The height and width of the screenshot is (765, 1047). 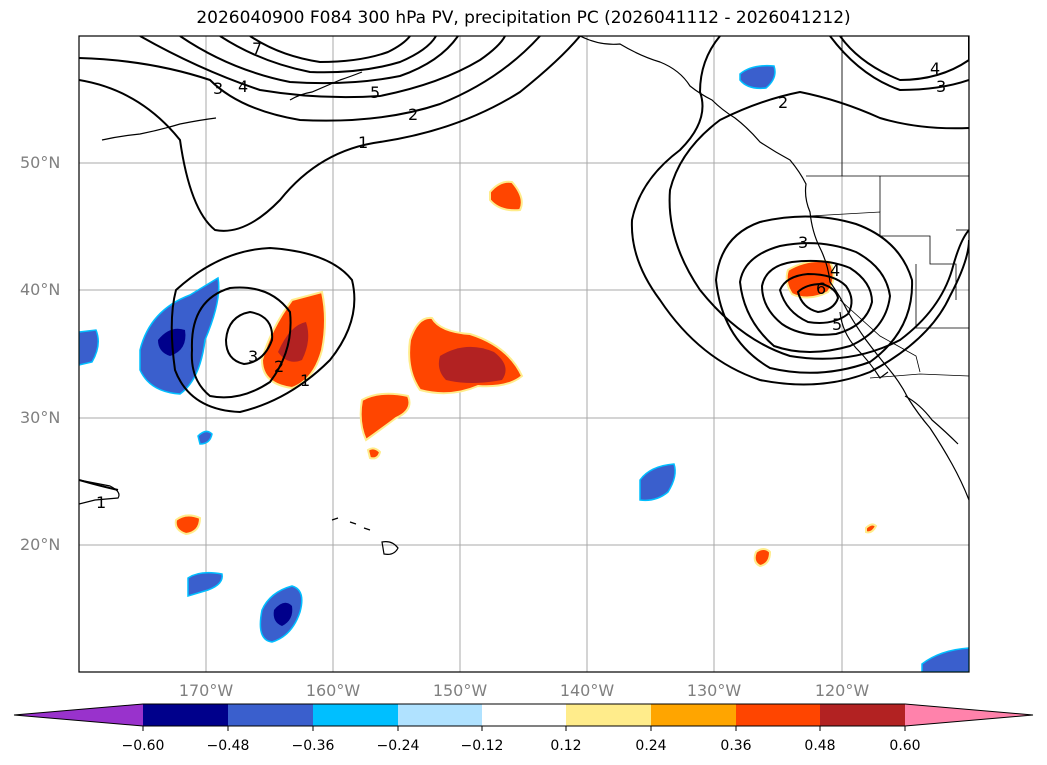 I want to click on colorbar-tick-label: 0.12, so click(x=566, y=746).